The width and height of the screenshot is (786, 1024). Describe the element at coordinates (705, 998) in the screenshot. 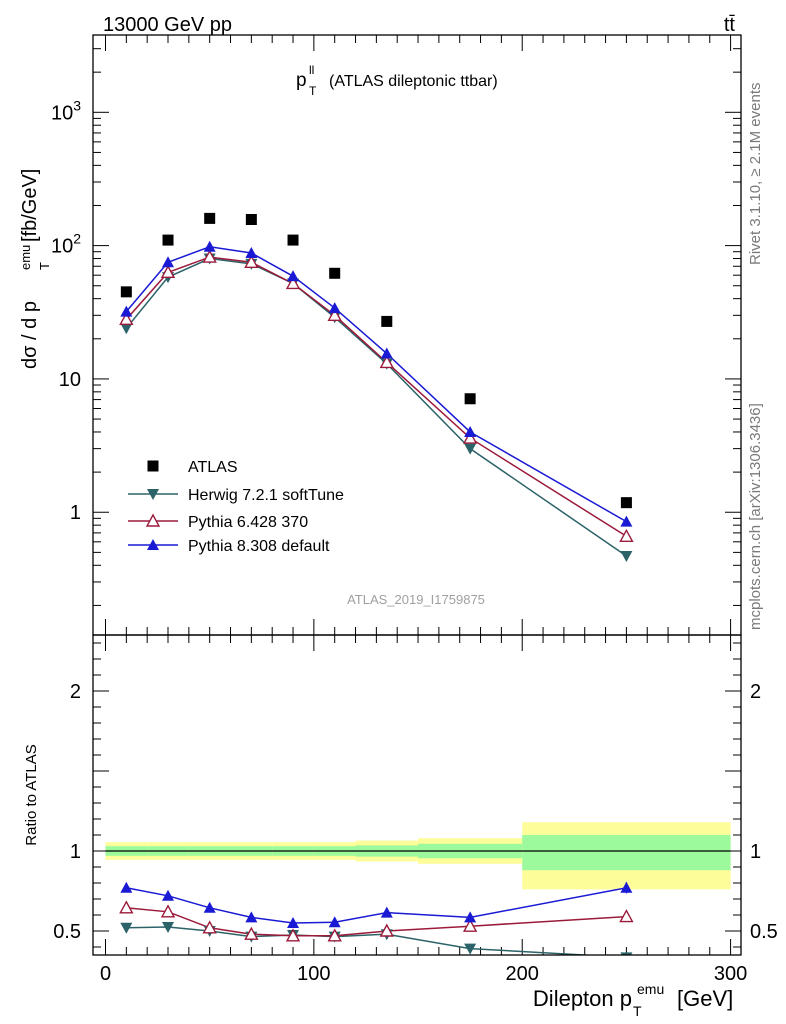

I see `x-axis-label-units: [GeV]` at that location.